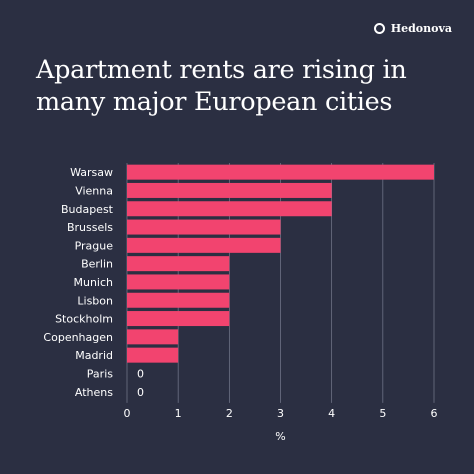 This screenshot has width=474, height=474. What do you see at coordinates (97, 264) in the screenshot?
I see `category-label: Berlin` at bounding box center [97, 264].